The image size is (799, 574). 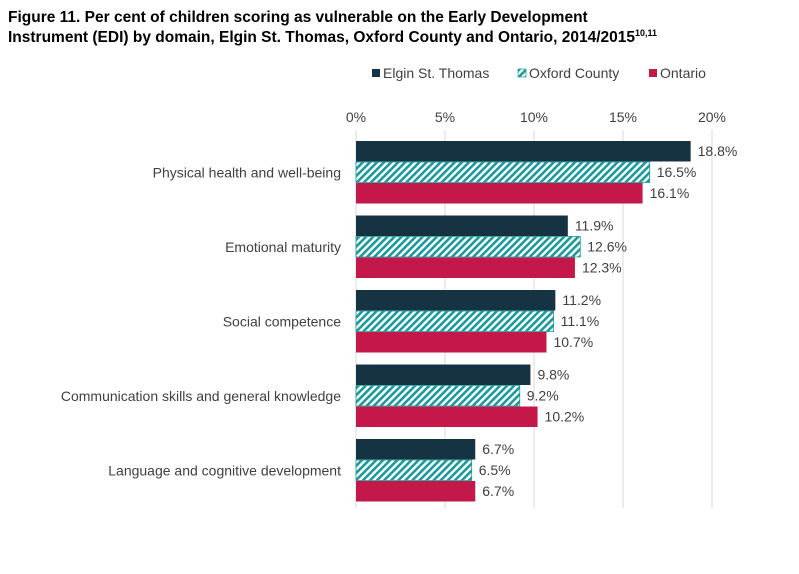 I want to click on value-label-4-2: 6.7%, so click(x=498, y=491).